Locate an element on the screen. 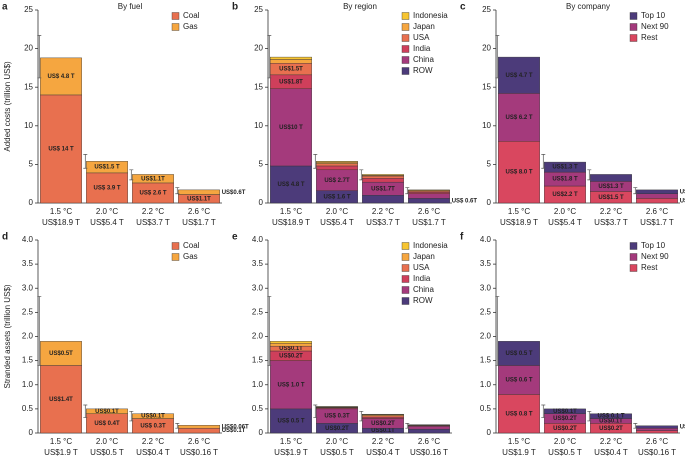  value-label: US$1.5 T is located at coordinates (611, 198).